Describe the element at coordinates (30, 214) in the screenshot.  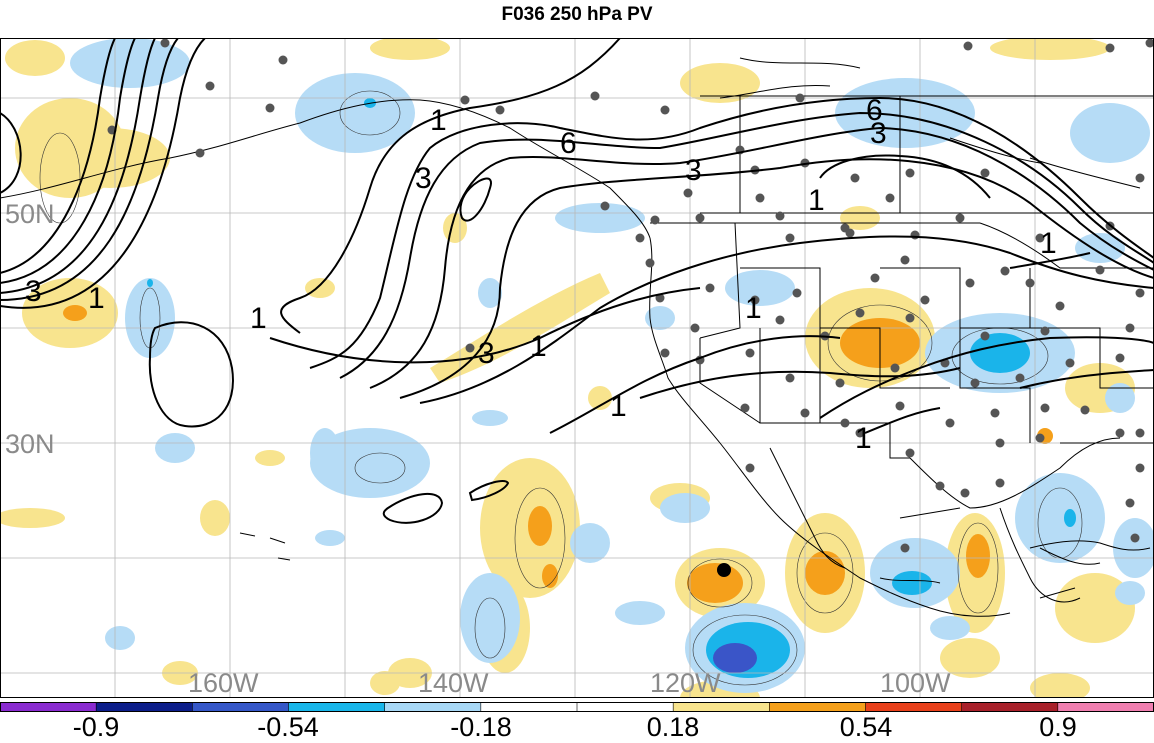
I see `lat-label-50n: 50N` at that location.